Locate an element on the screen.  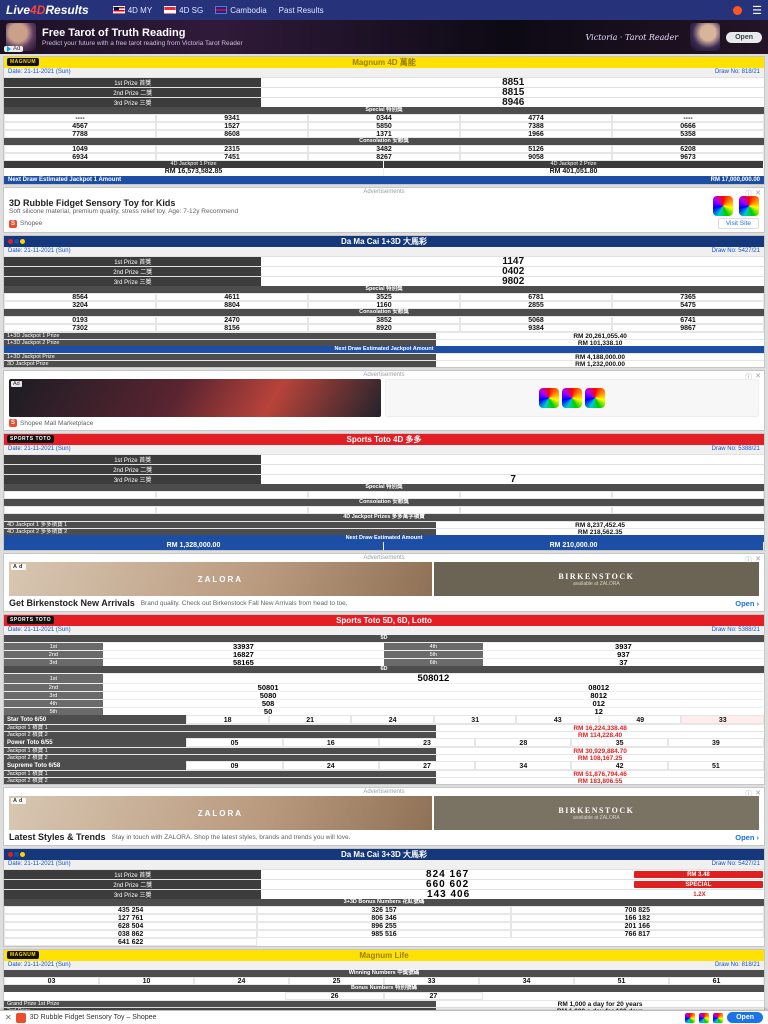
ad-headline: 3D Rubble Fidget Sensory Toy for Kids is located at coordinates (92, 202).